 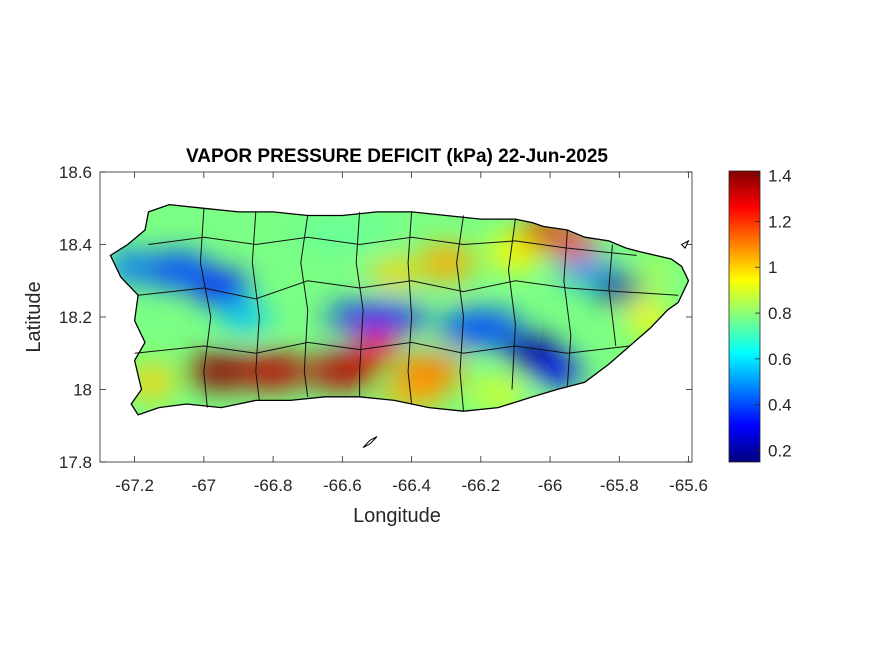 I want to click on colorbar-tick-label-3: 0.8, so click(x=780, y=313).